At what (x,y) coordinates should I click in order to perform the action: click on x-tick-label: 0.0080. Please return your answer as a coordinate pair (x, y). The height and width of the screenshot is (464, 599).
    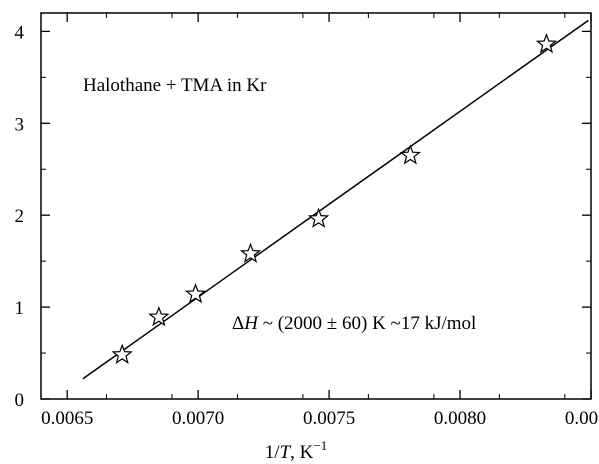
    Looking at the image, I should click on (460, 418).